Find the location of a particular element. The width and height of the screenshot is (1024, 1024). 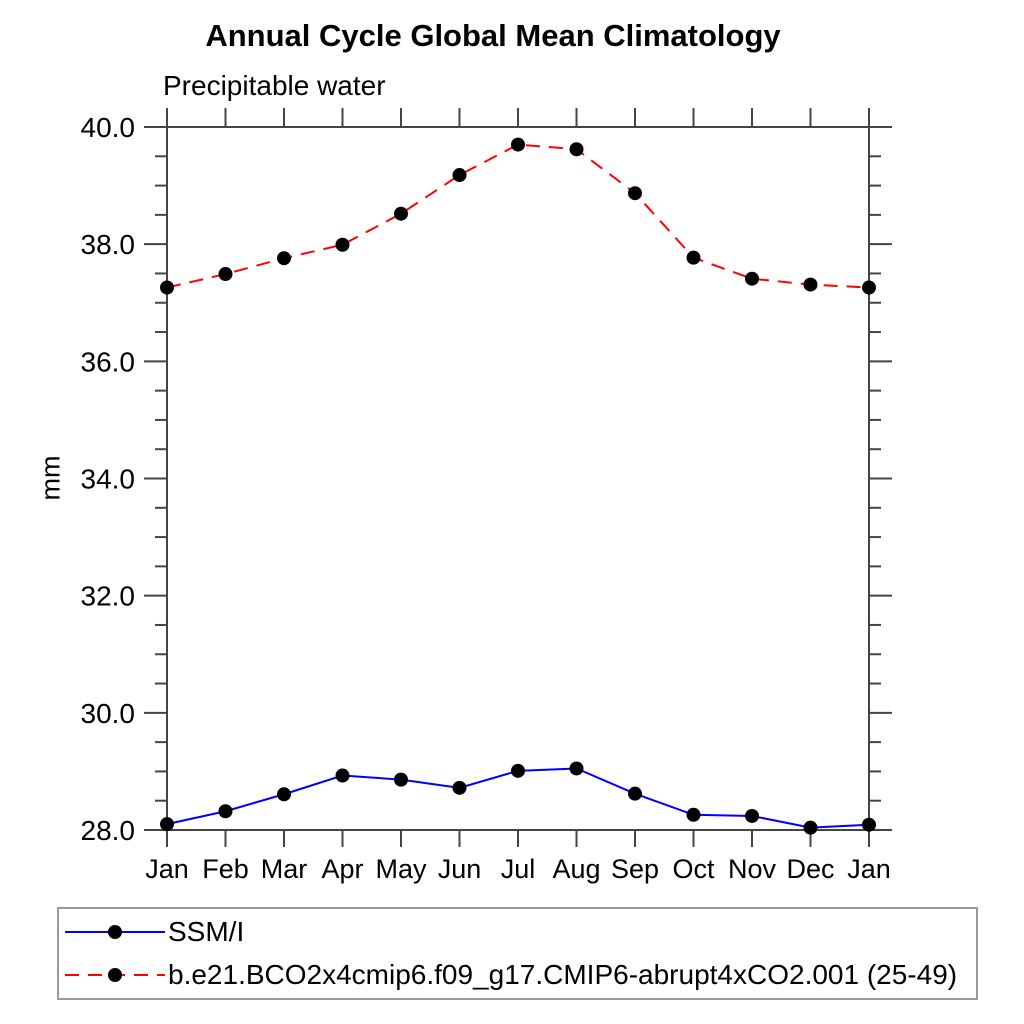

y-tick-label: 32.0 is located at coordinates (108, 596).